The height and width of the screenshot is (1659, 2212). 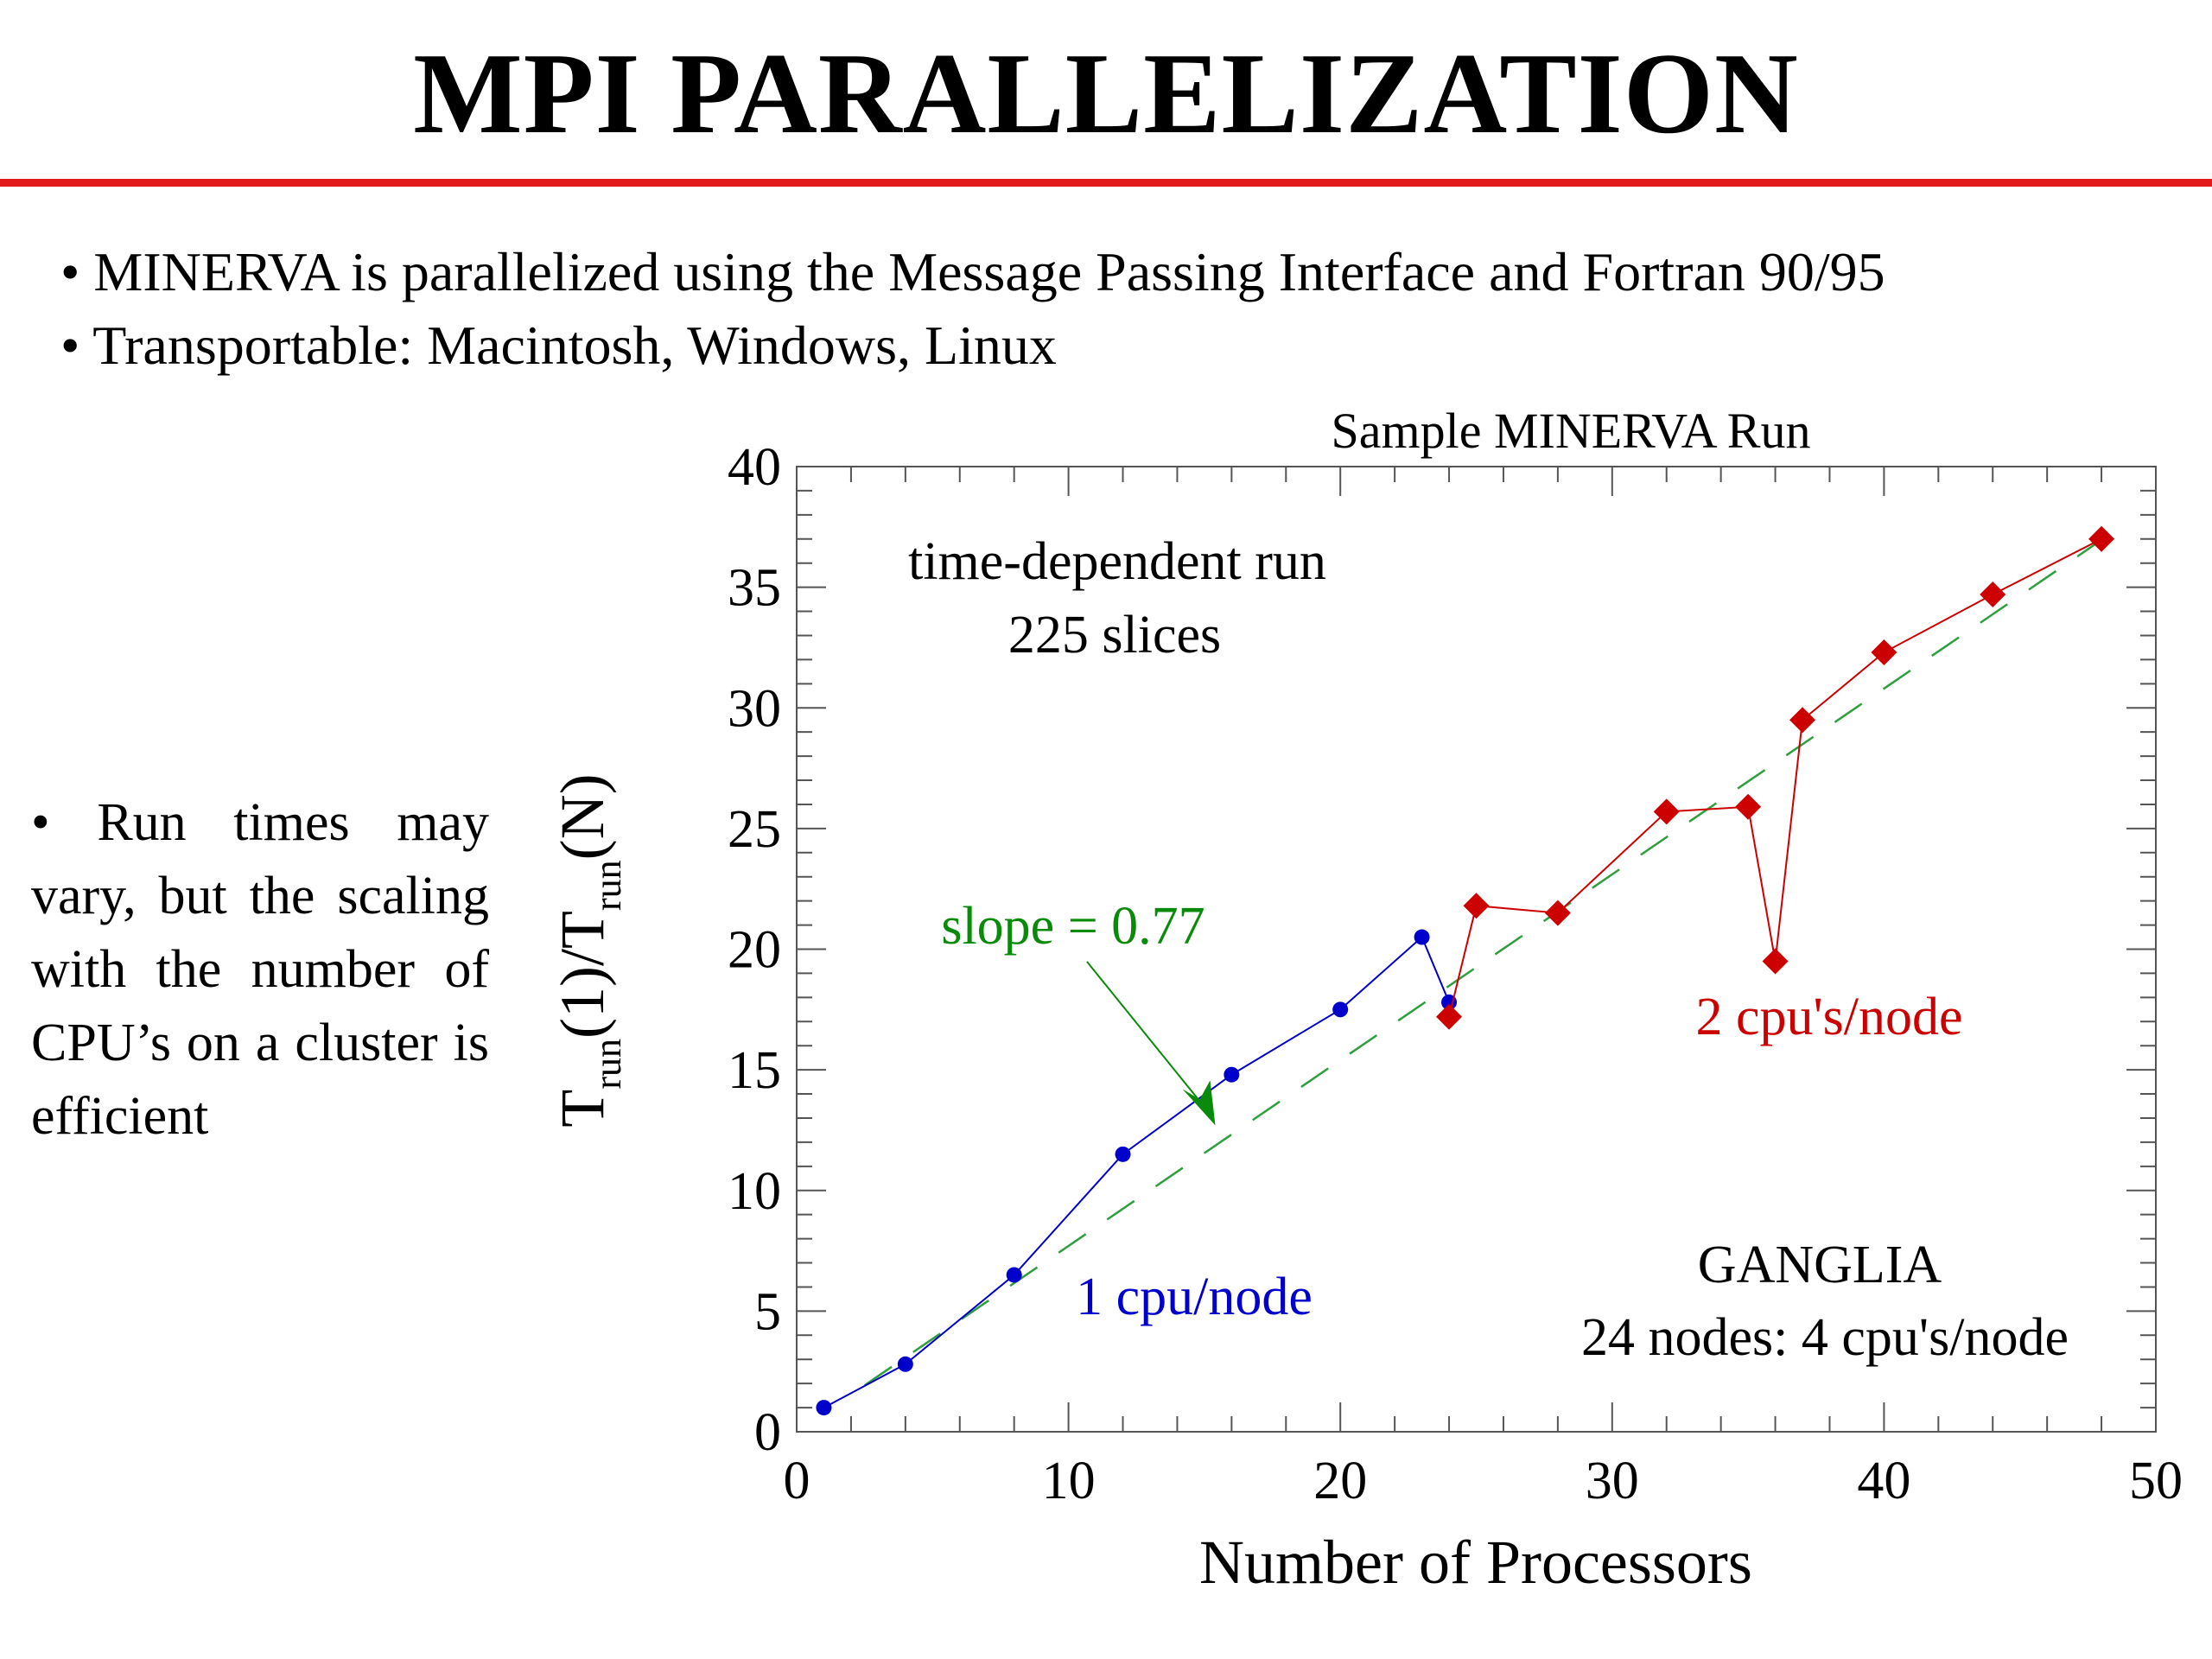 What do you see at coordinates (754, 829) in the screenshot?
I see `y-tick-label: 25` at bounding box center [754, 829].